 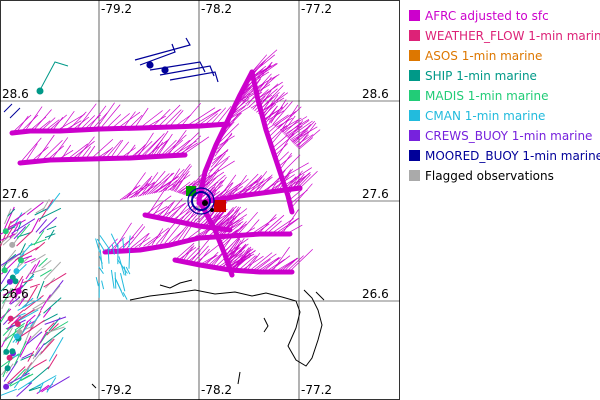 What do you see at coordinates (52, 78) in the screenshot?
I see `ship-wind-barb` at bounding box center [52, 78].